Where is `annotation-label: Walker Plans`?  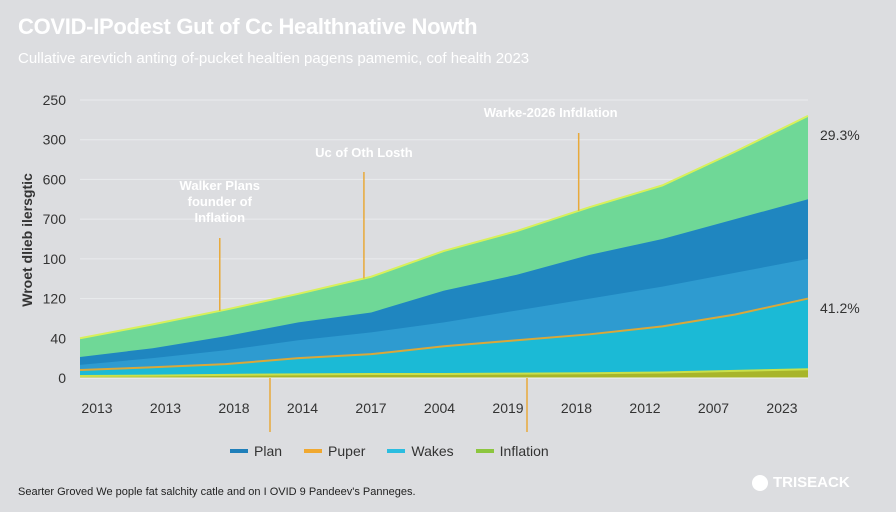
annotation-label: Walker Plans is located at coordinates (220, 185).